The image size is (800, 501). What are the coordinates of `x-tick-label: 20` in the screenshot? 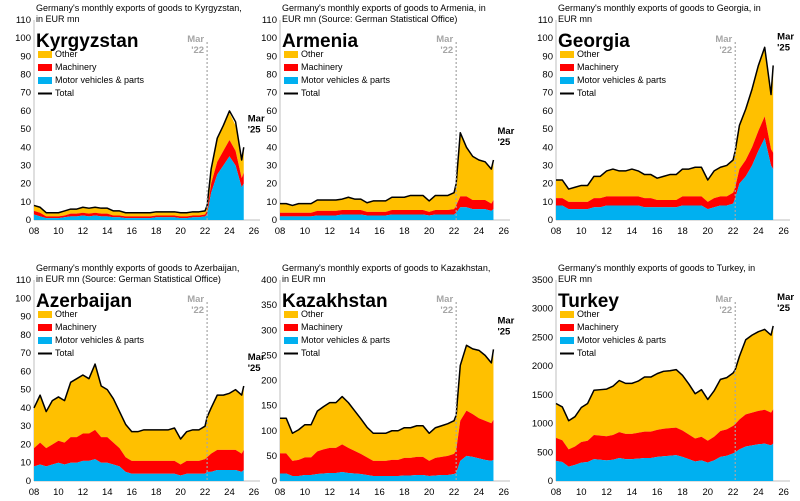 It's located at (707, 492).